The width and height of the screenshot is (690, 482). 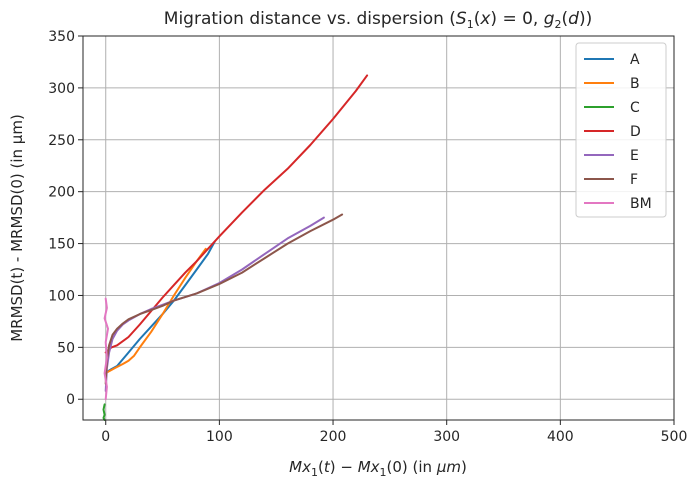 What do you see at coordinates (641, 204) in the screenshot?
I see `legend-label-bm: BM` at bounding box center [641, 204].